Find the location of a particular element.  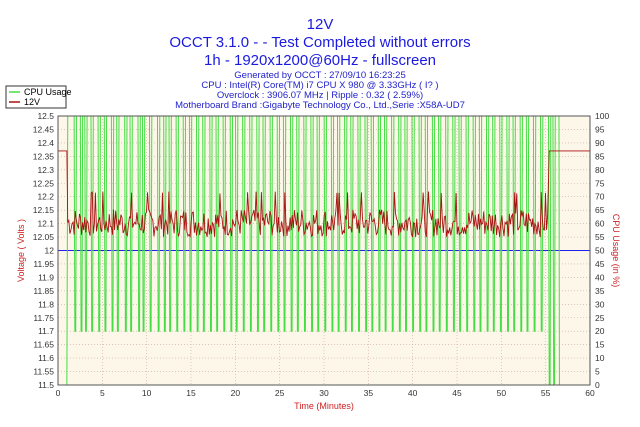

y2-tick-label: 5 is located at coordinates (597, 372).